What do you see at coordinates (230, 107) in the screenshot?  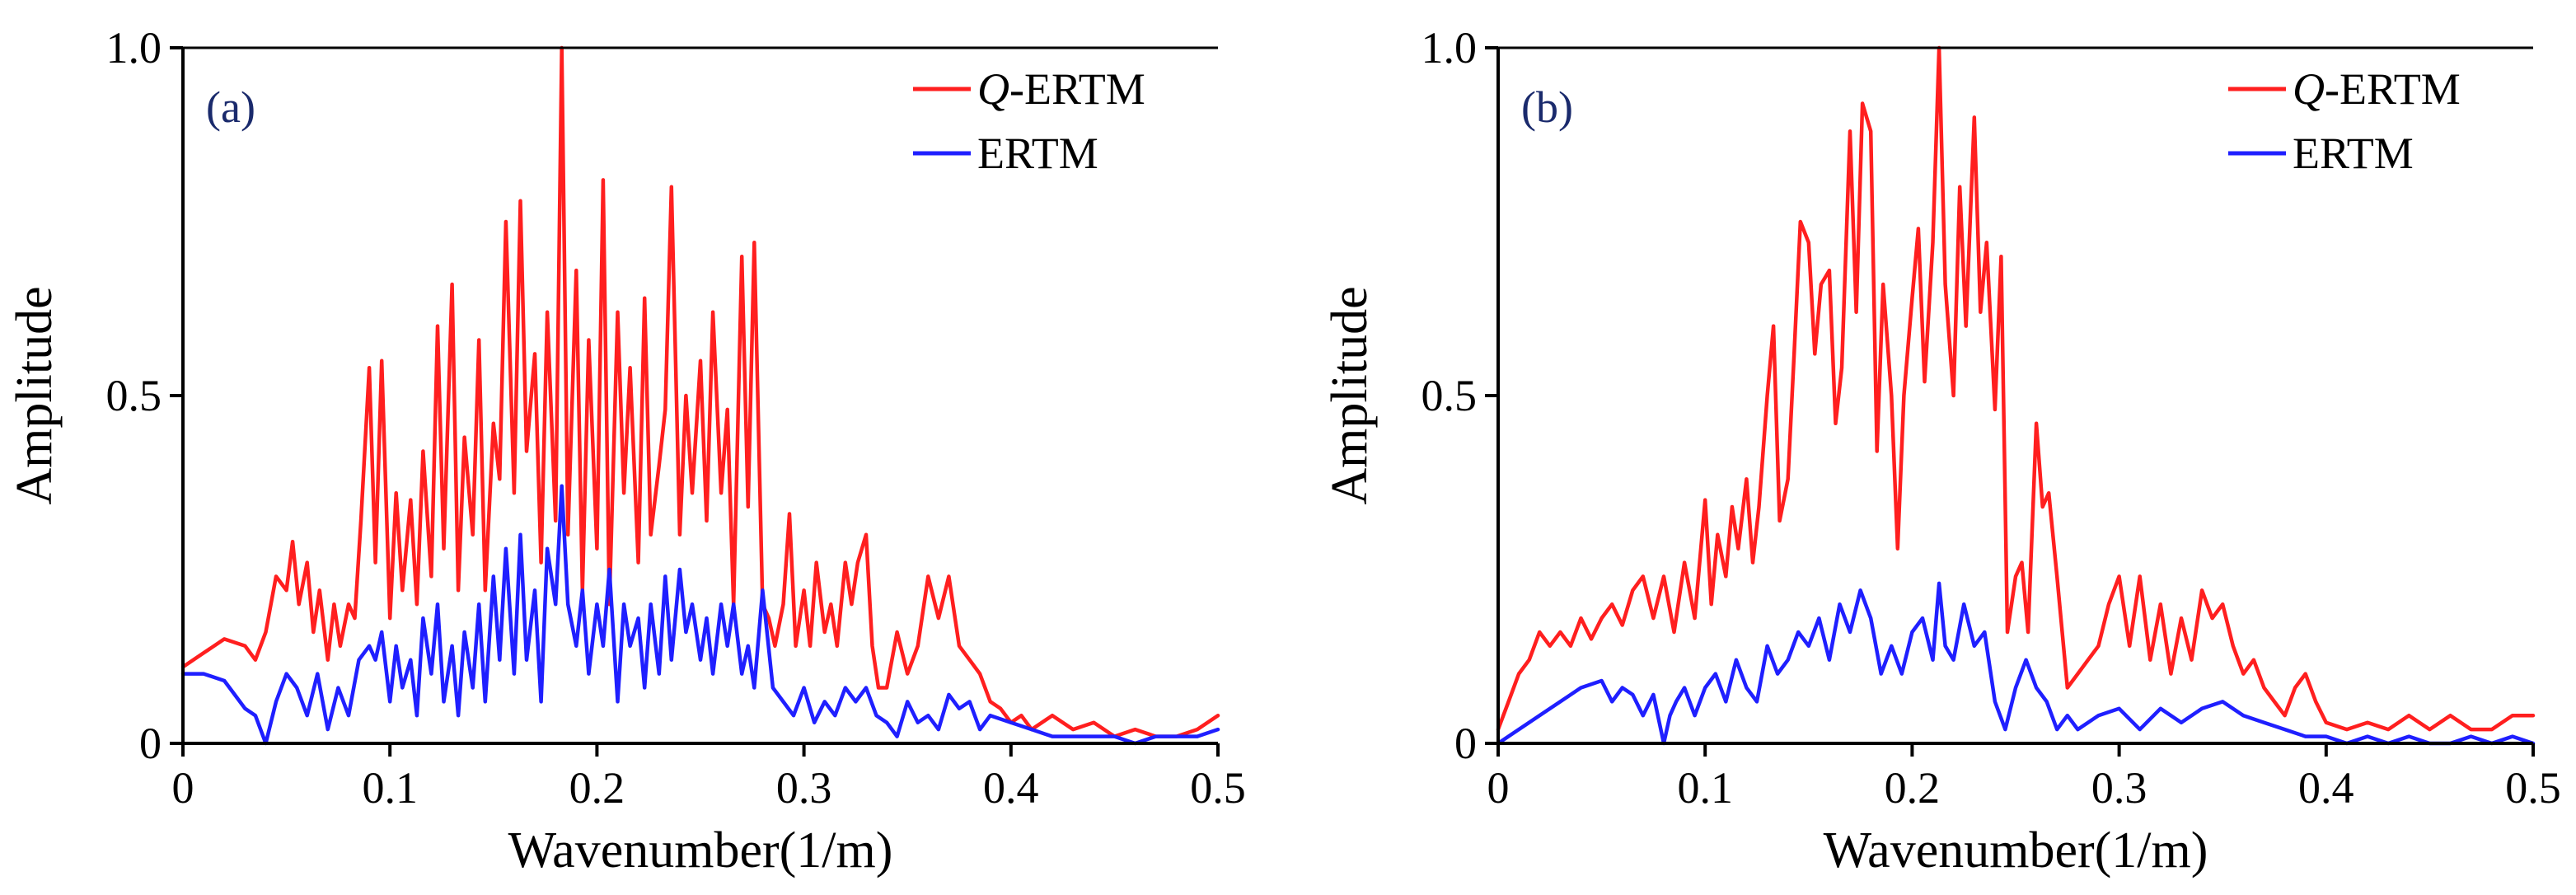 I see `panel-label: (a)` at bounding box center [230, 107].